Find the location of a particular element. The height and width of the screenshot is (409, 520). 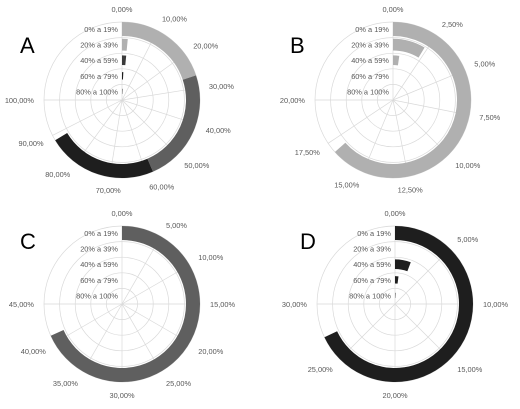

panel-label: A is located at coordinates (27, 45).